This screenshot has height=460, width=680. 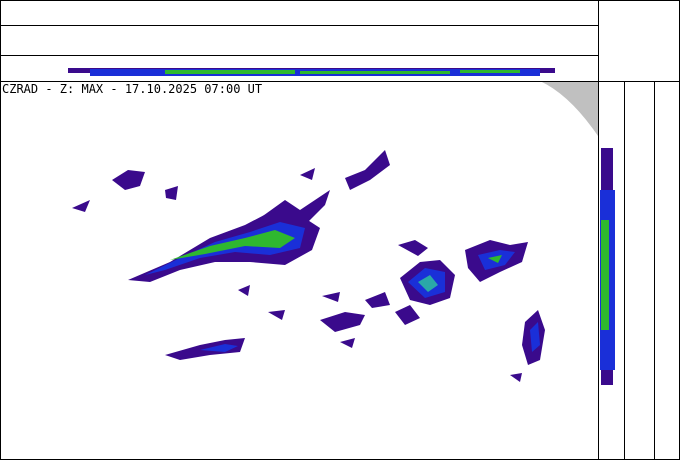 I want to click on top-projection, so click(x=311, y=72).